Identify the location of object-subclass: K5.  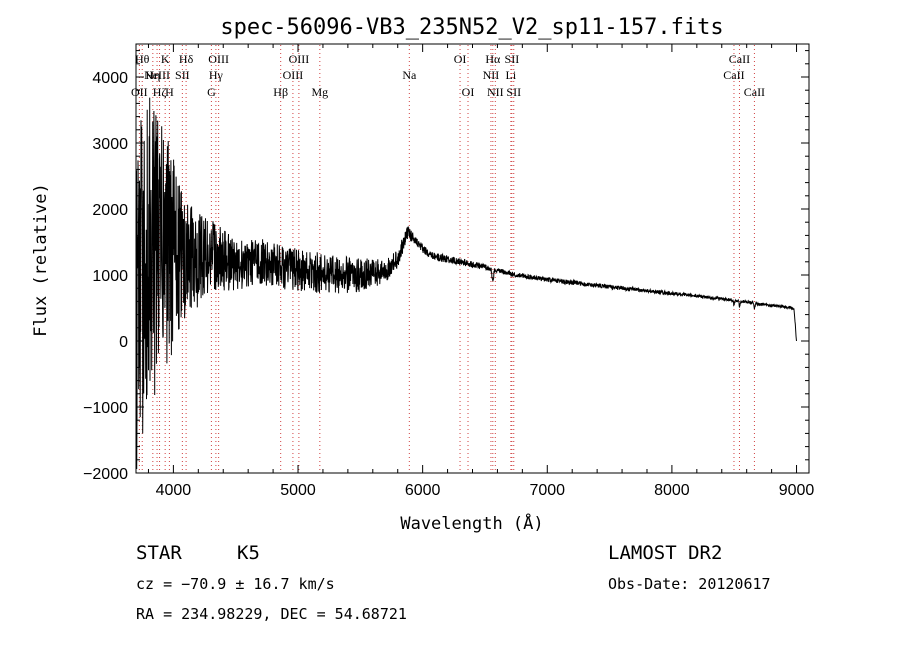
(248, 553).